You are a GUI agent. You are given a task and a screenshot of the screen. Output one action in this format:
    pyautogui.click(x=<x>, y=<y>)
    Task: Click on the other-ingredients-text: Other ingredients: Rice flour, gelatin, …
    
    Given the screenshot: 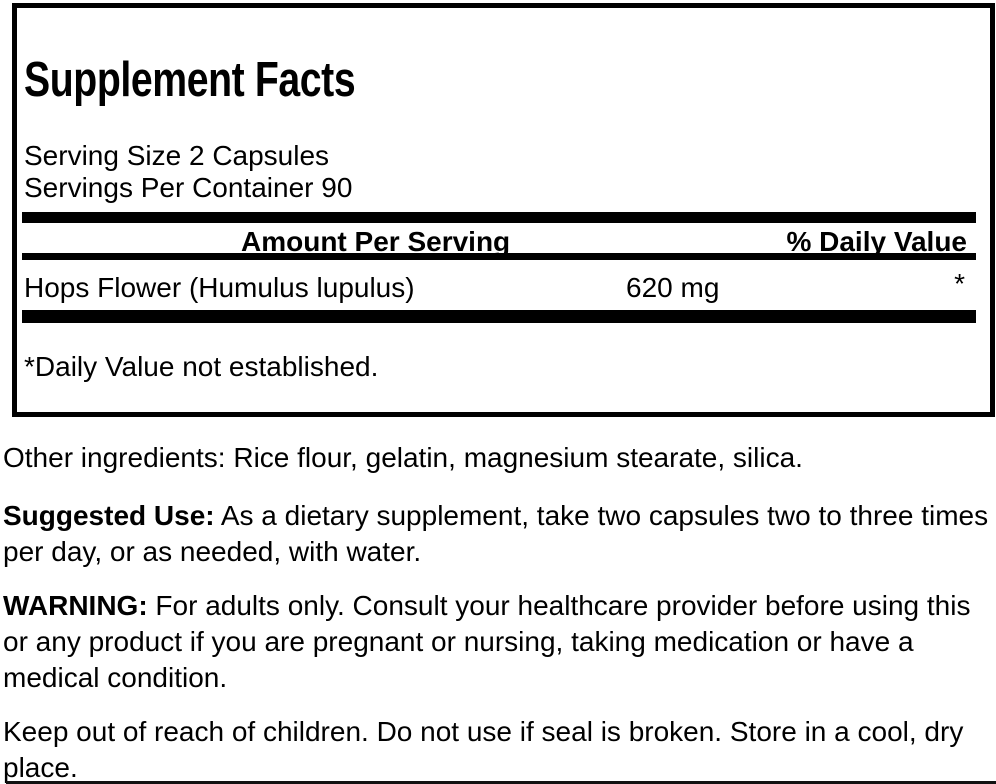 What is the action you would take?
    pyautogui.click(x=403, y=458)
    